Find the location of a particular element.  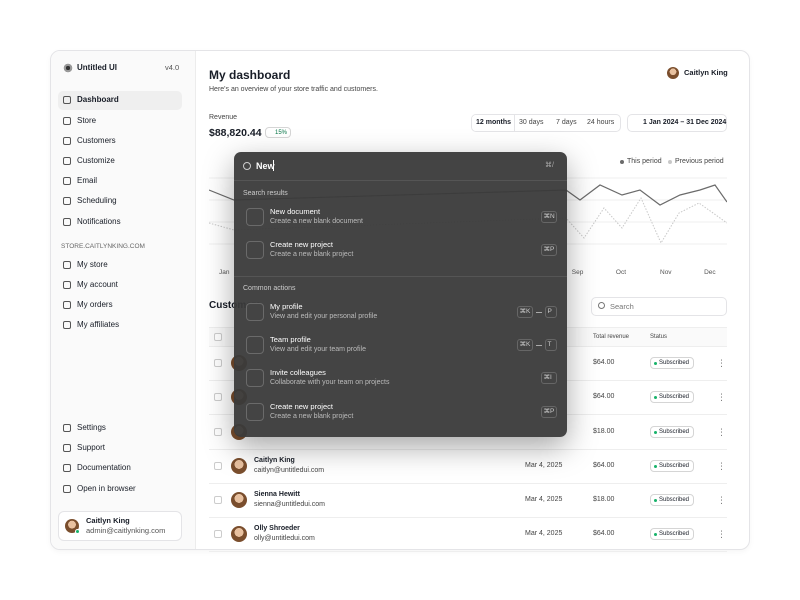

x-axis-label: Nov is located at coordinates (666, 272).